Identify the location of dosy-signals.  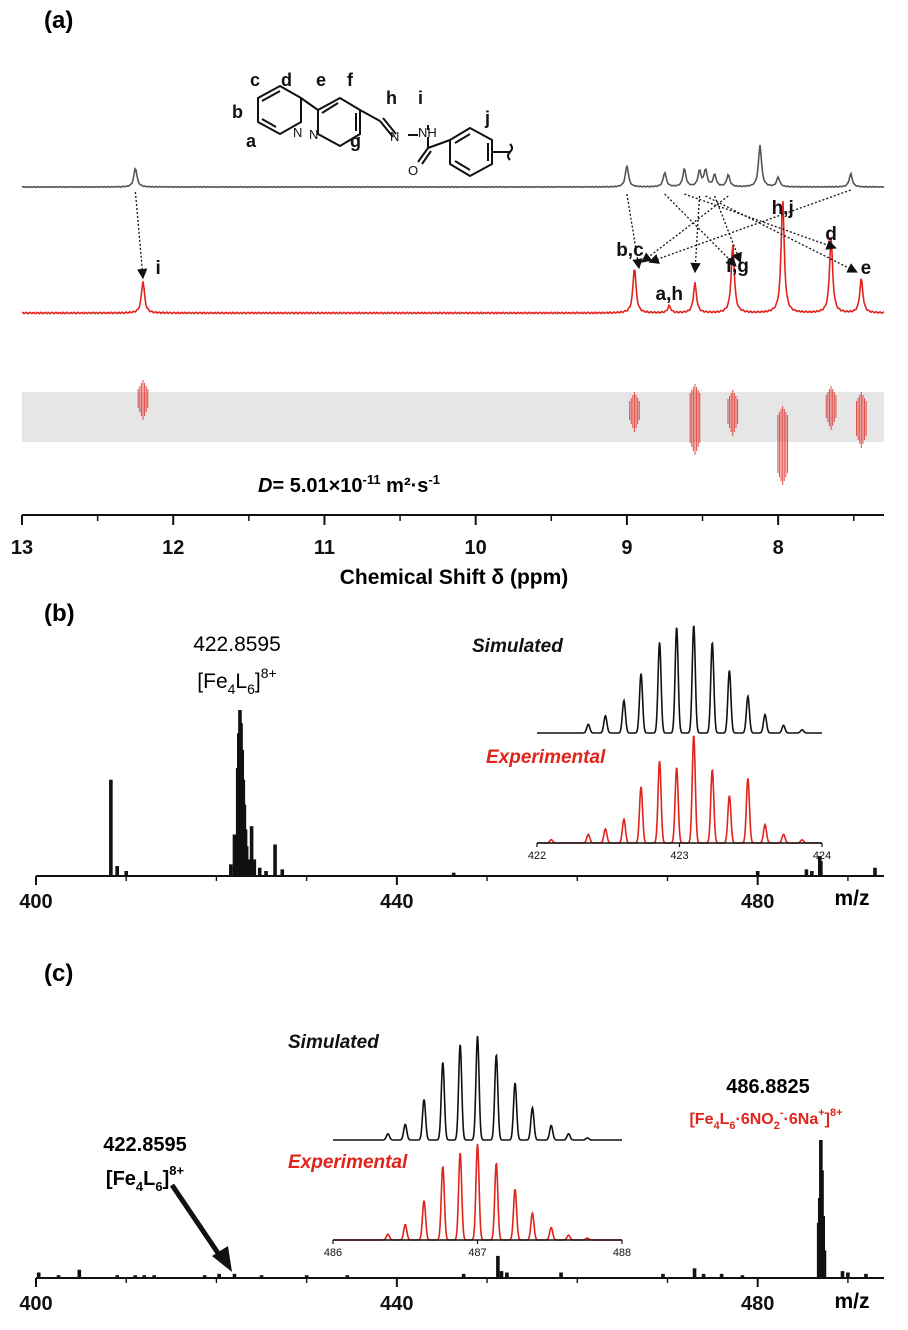
(502, 432).